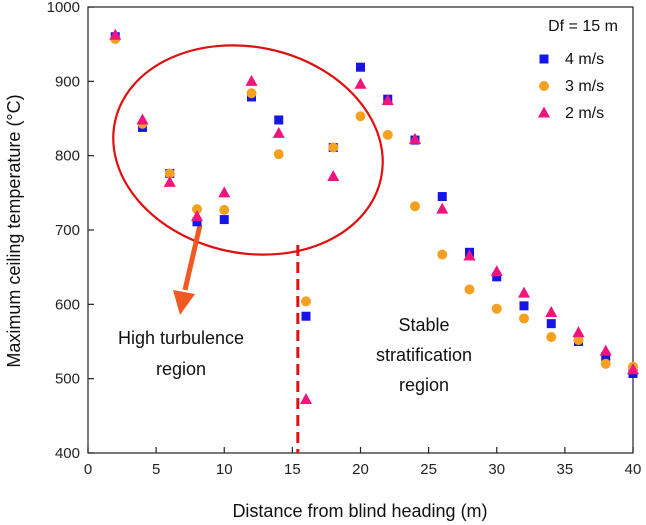 This screenshot has width=646, height=525. I want to click on y-tick-label: 800, so click(67, 156).